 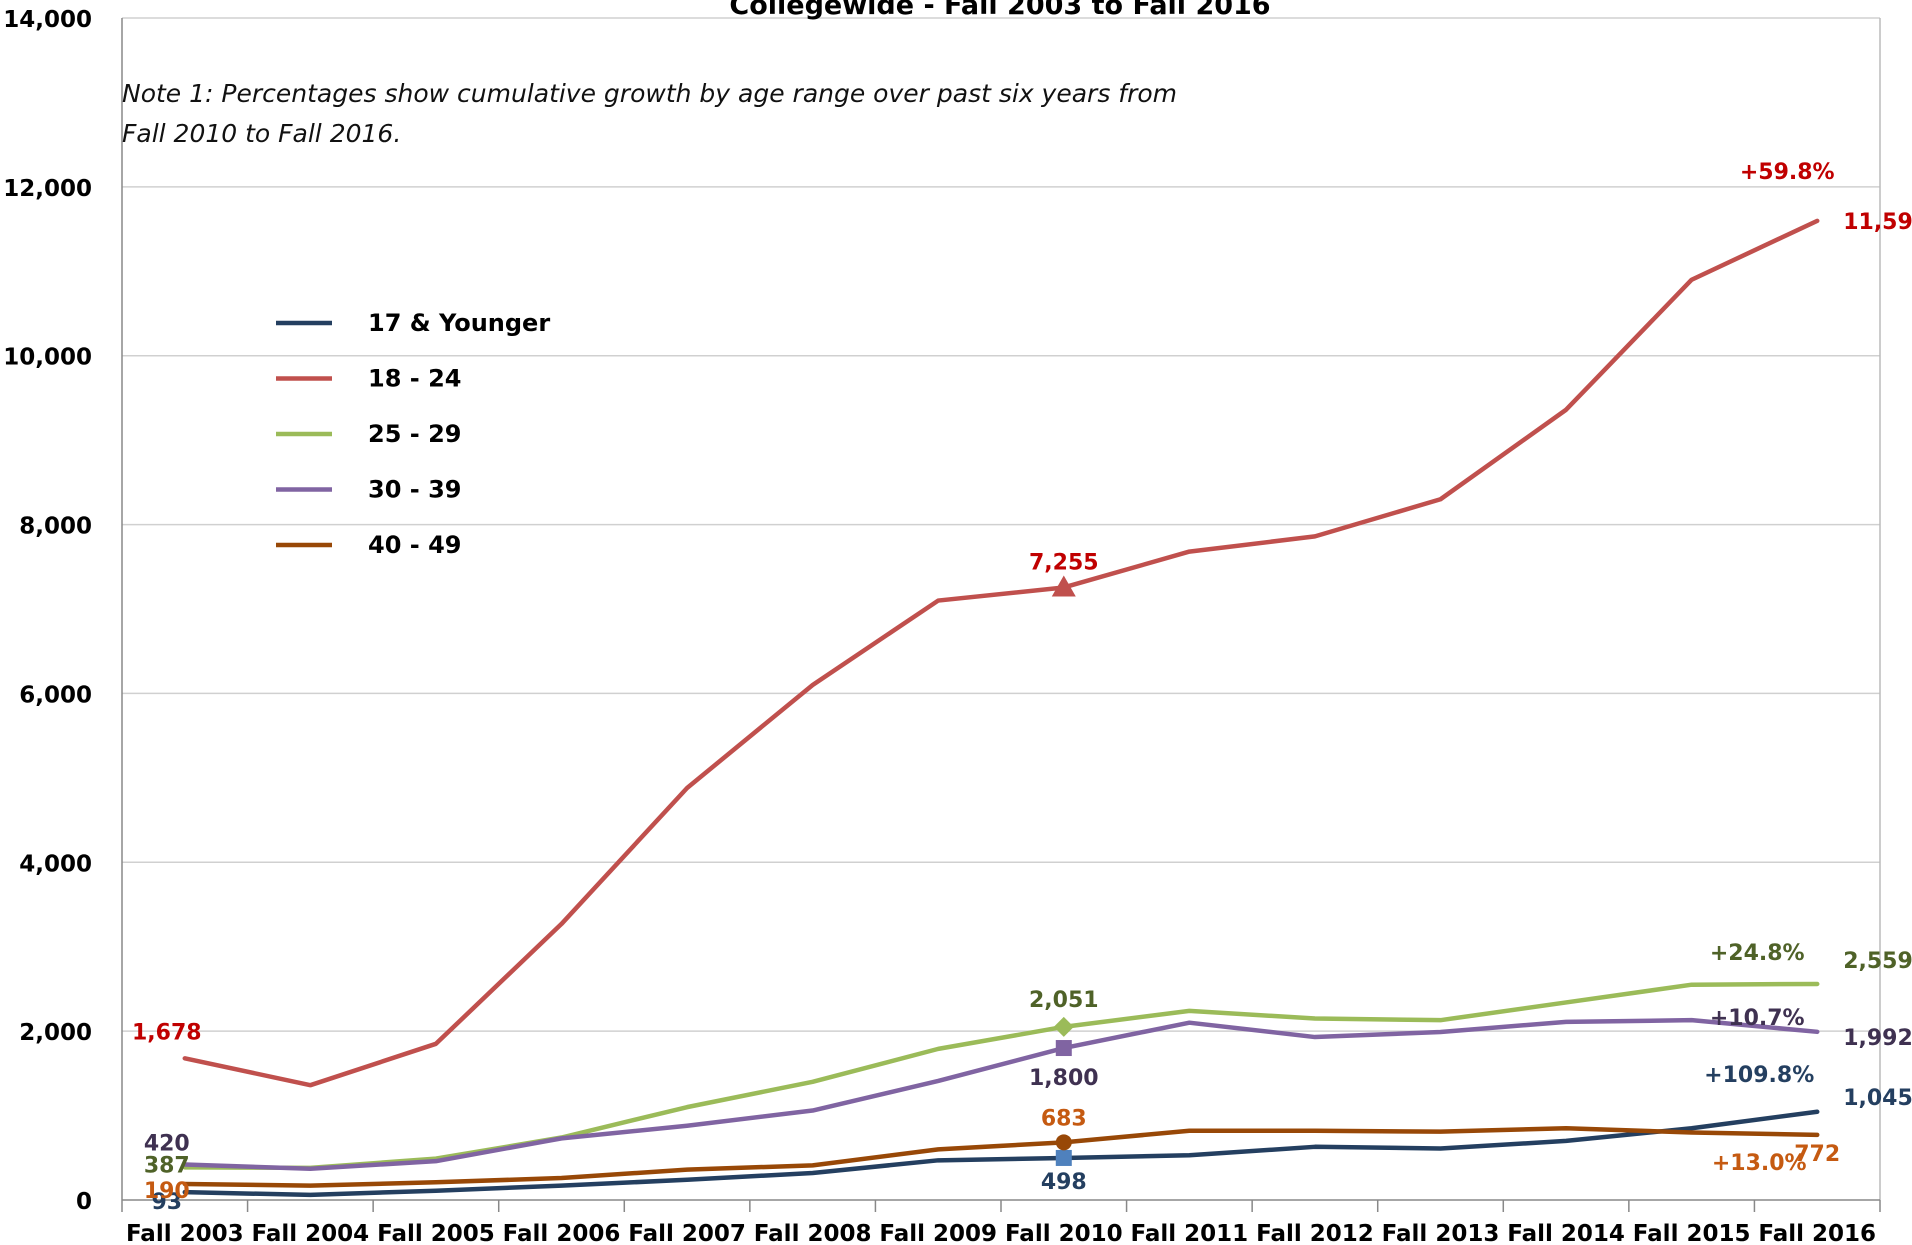 What do you see at coordinates (1757, 1018) in the screenshot?
I see `data-label: +10.7%` at bounding box center [1757, 1018].